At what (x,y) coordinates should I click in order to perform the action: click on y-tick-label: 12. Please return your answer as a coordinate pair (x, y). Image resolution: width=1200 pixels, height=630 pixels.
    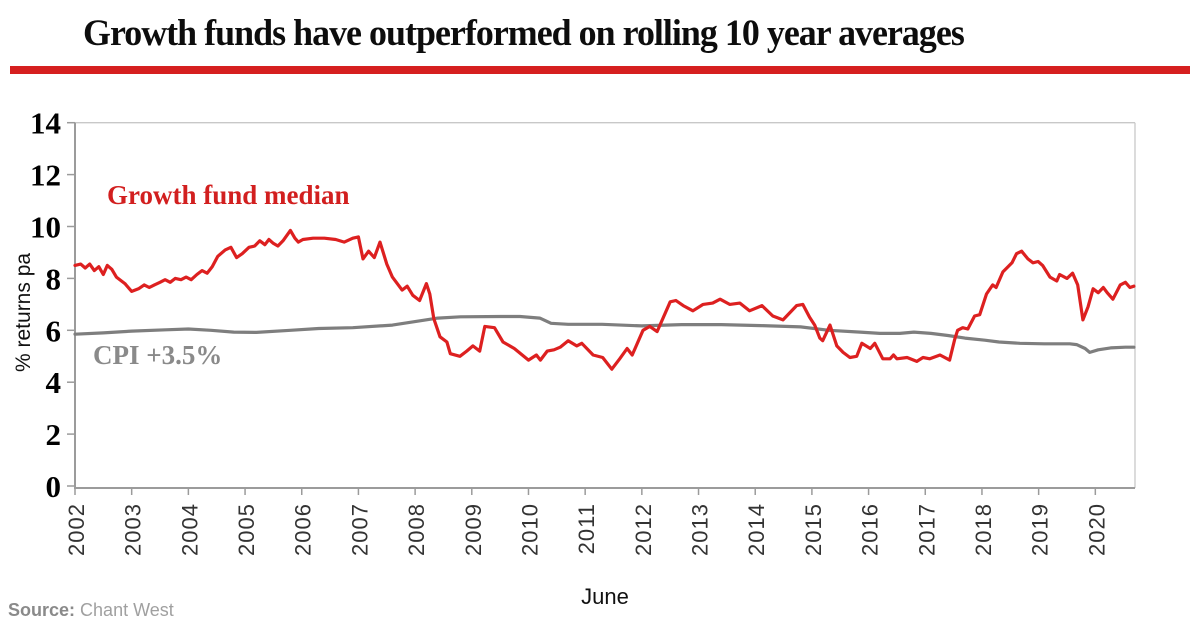
    Looking at the image, I should click on (45, 175).